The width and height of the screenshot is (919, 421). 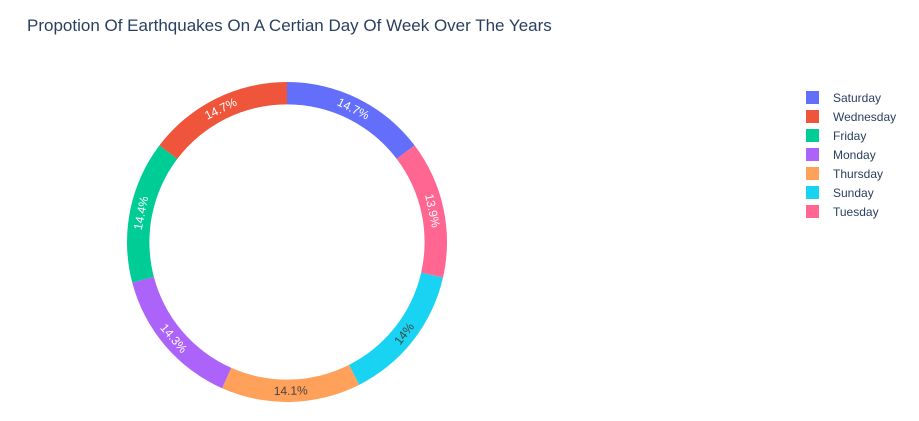 I want to click on legend-item-wednesday: Wednesday, so click(x=851, y=116).